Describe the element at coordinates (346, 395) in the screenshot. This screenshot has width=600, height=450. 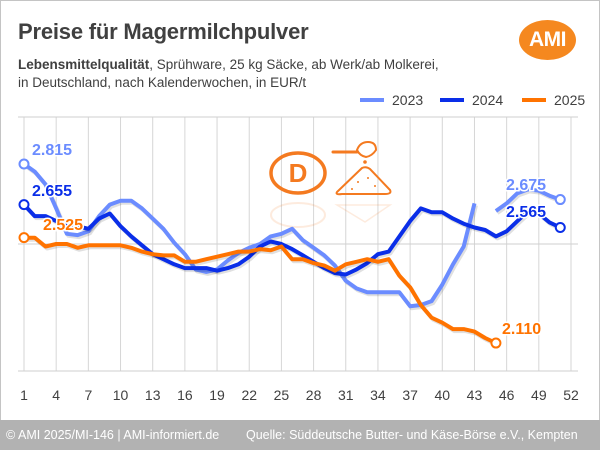
I see `x-tick-label: 31` at that location.